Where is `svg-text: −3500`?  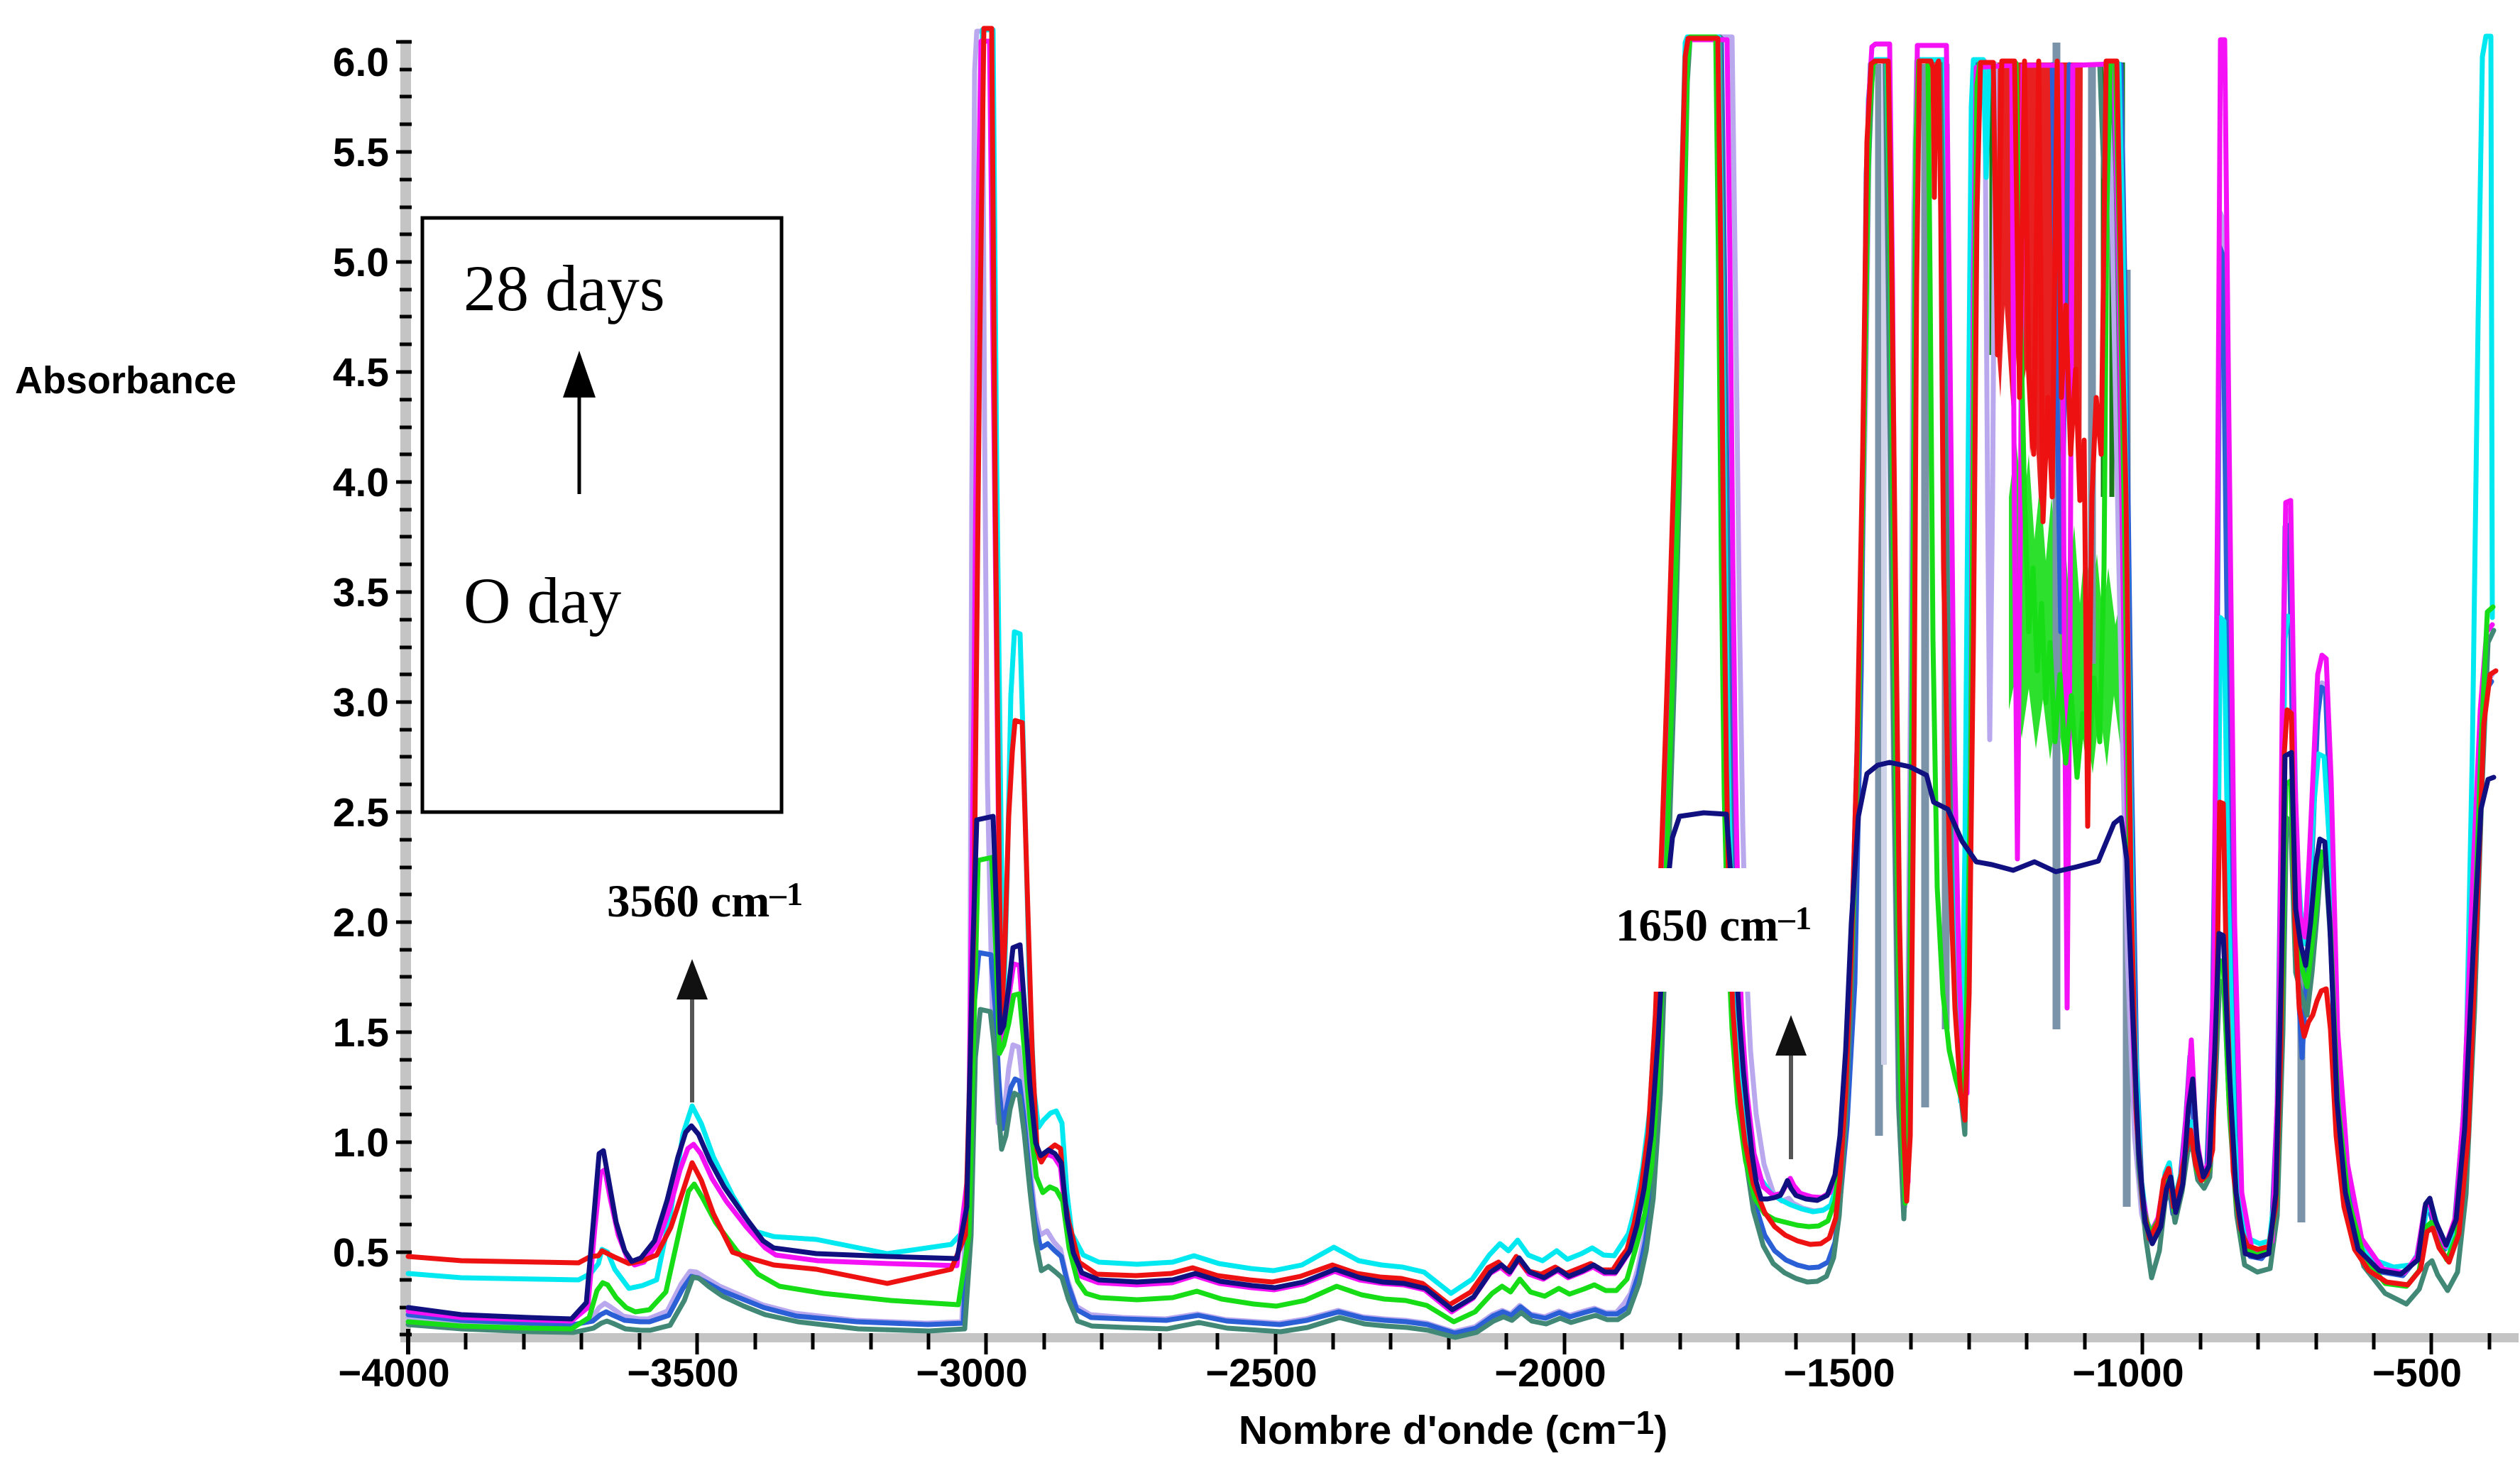
svg-text: −3500 is located at coordinates (683, 1372).